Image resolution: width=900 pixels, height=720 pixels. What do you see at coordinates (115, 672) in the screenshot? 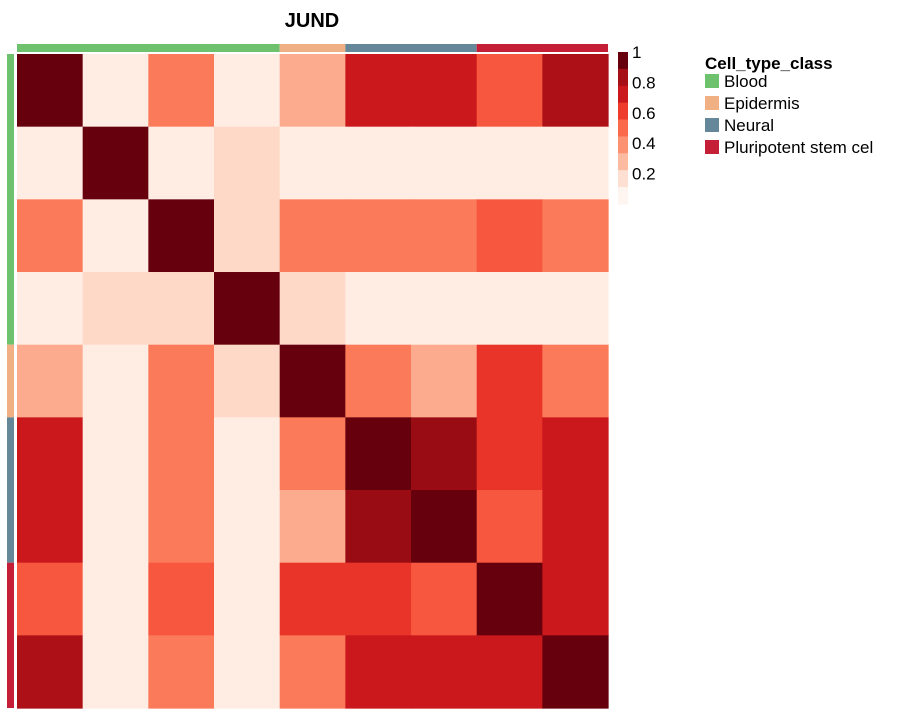
I see `heatmap-cell-r9-c2` at bounding box center [115, 672].